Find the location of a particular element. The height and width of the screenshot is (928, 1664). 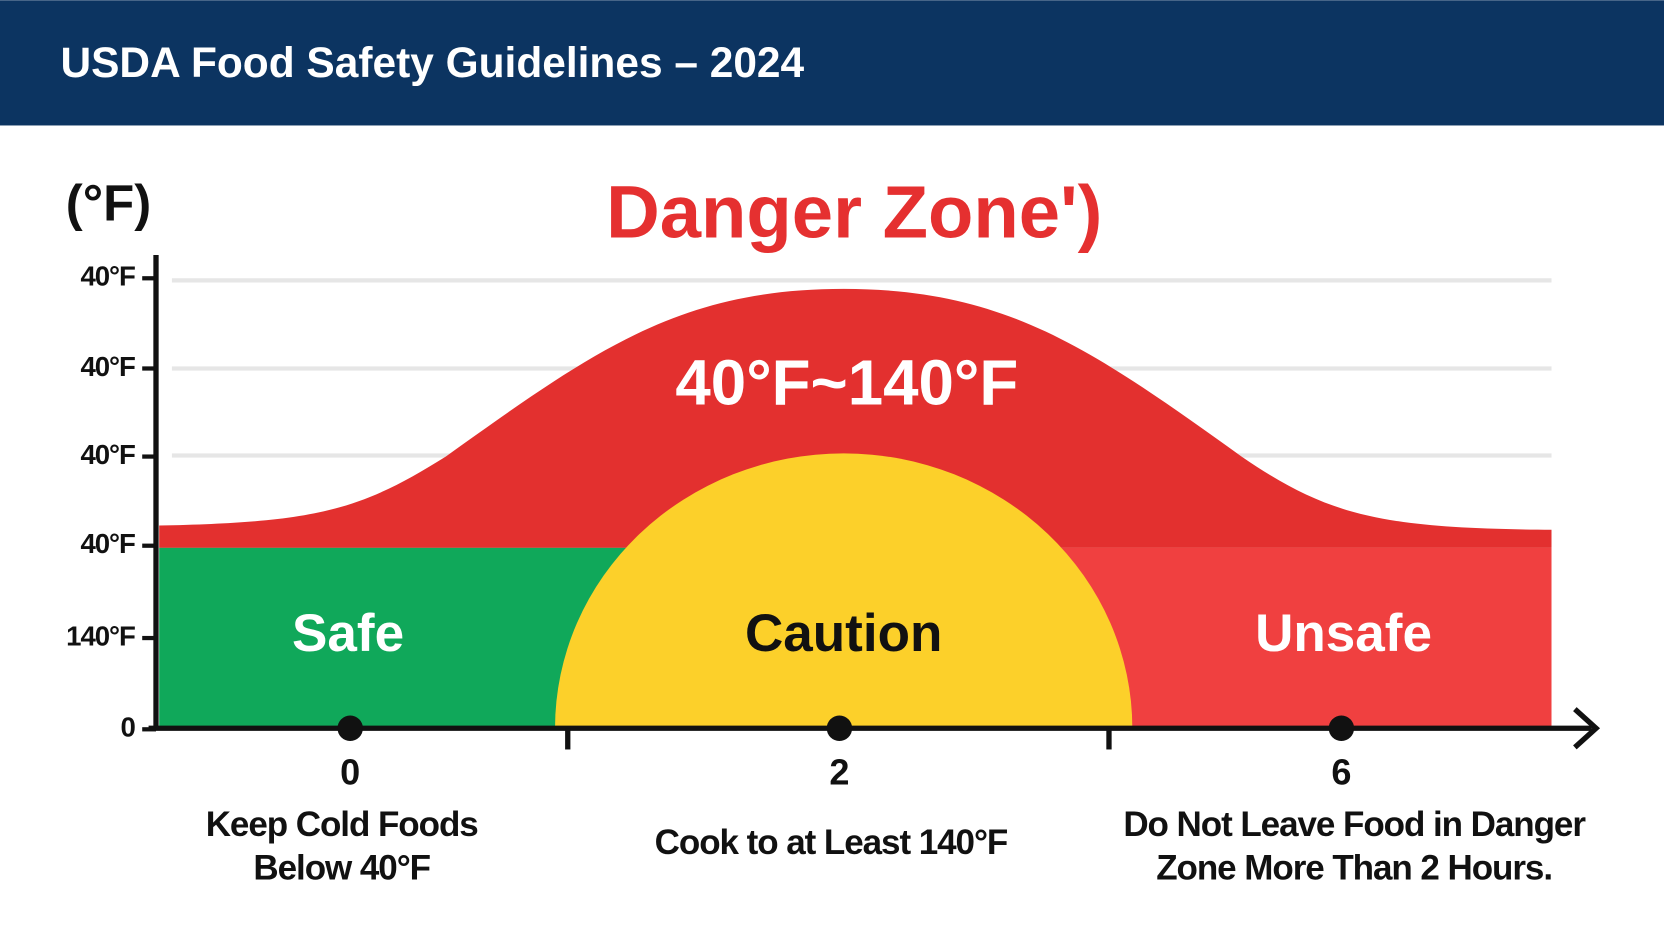

axis-unit: (°F) is located at coordinates (108, 203).